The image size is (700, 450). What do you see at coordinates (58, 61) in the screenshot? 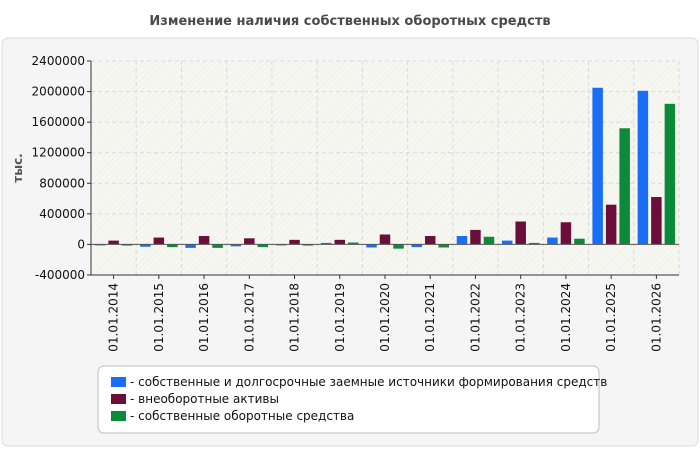
I see `y-tick-label: 2400000` at bounding box center [58, 61].